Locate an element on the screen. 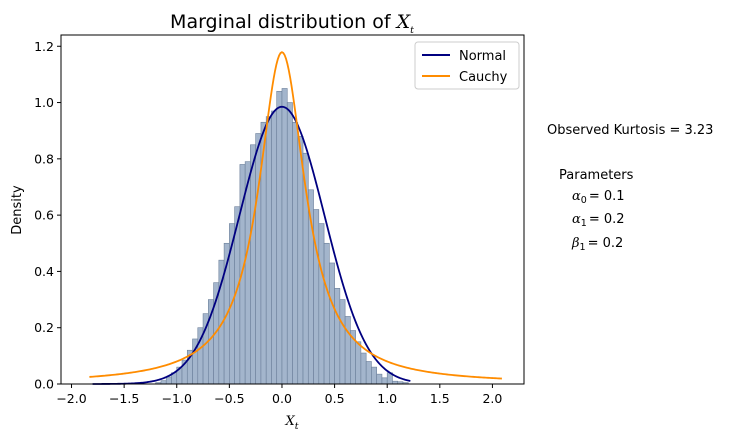 The height and width of the screenshot is (439, 734). x-tick-label: 1.5 is located at coordinates (440, 398).